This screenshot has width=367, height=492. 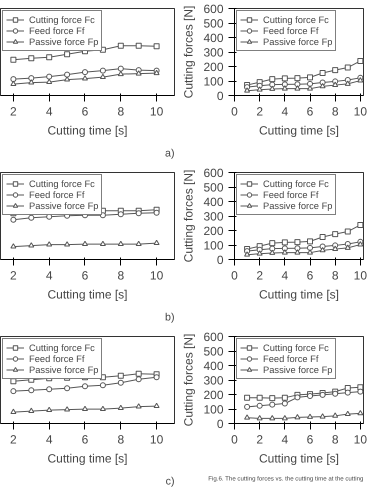 What do you see at coordinates (170, 154) in the screenshot?
I see `text: a)` at bounding box center [170, 154].